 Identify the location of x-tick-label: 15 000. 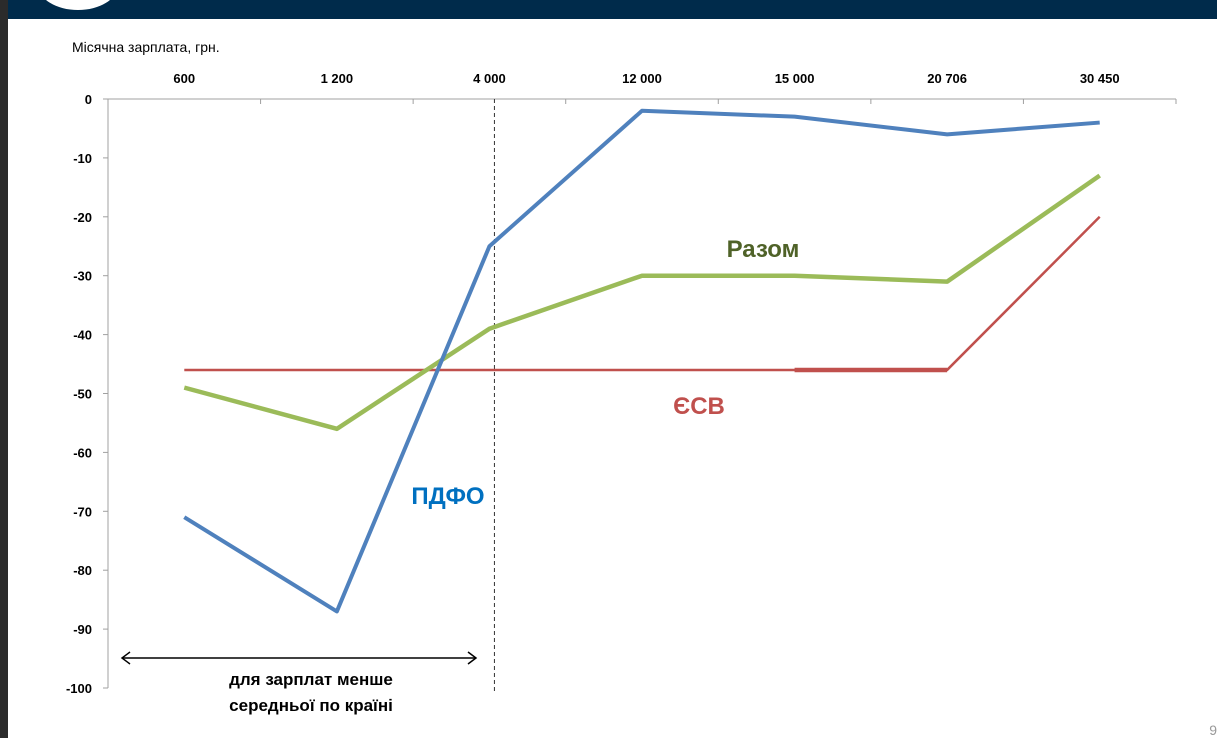
(795, 78).